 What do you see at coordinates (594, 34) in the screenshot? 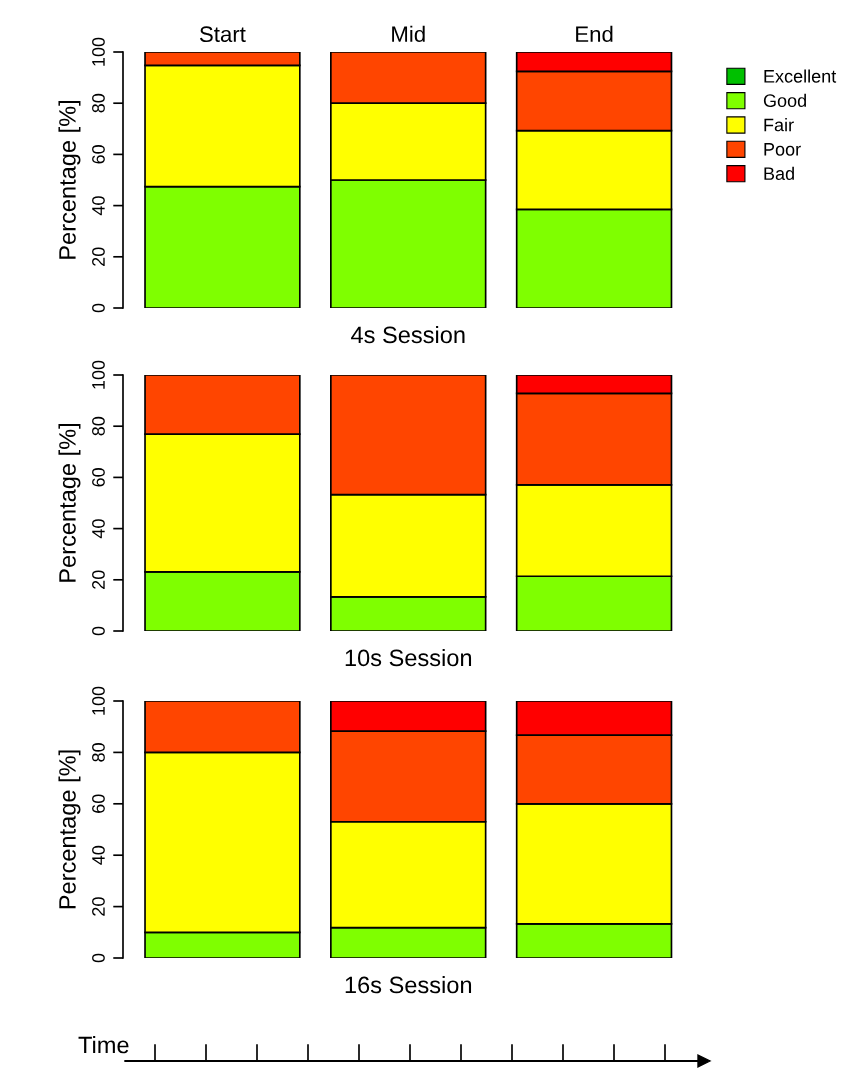
I see `x-tick-label: End` at bounding box center [594, 34].